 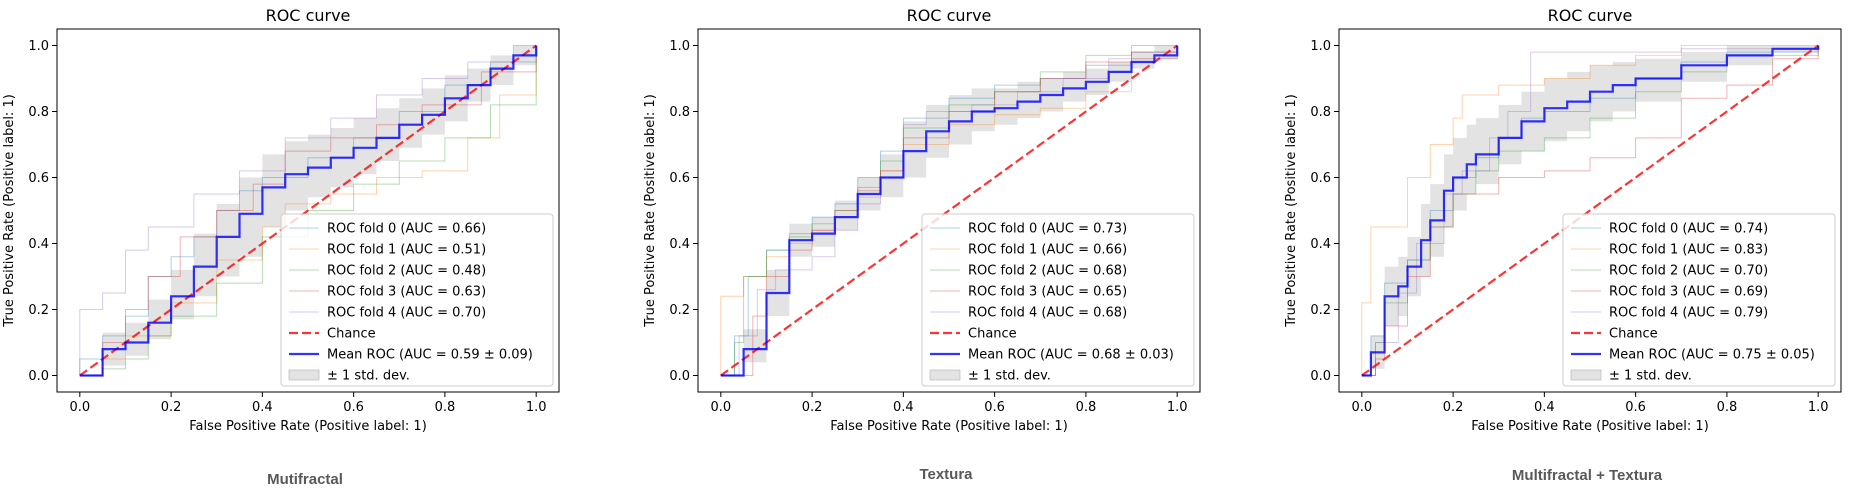 What do you see at coordinates (406, 292) in the screenshot?
I see `legend-entry-label: ROC fold 3 (AUC = 0.63)` at bounding box center [406, 292].